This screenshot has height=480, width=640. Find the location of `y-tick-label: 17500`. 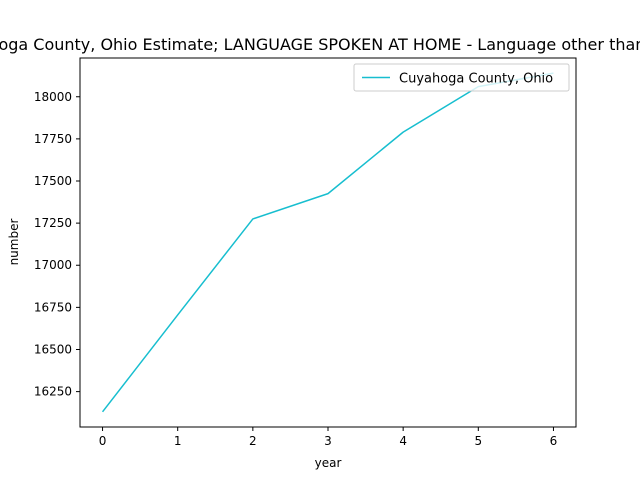

y-tick-label: 17500 is located at coordinates (53, 181).